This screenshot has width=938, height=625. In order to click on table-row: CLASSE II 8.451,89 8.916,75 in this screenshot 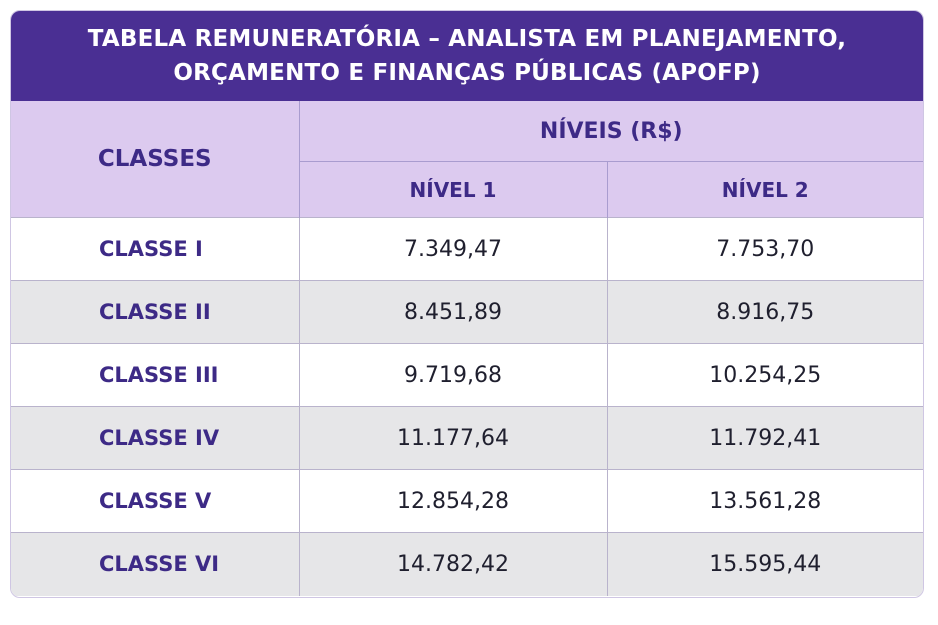, I will do `click(467, 312)`.